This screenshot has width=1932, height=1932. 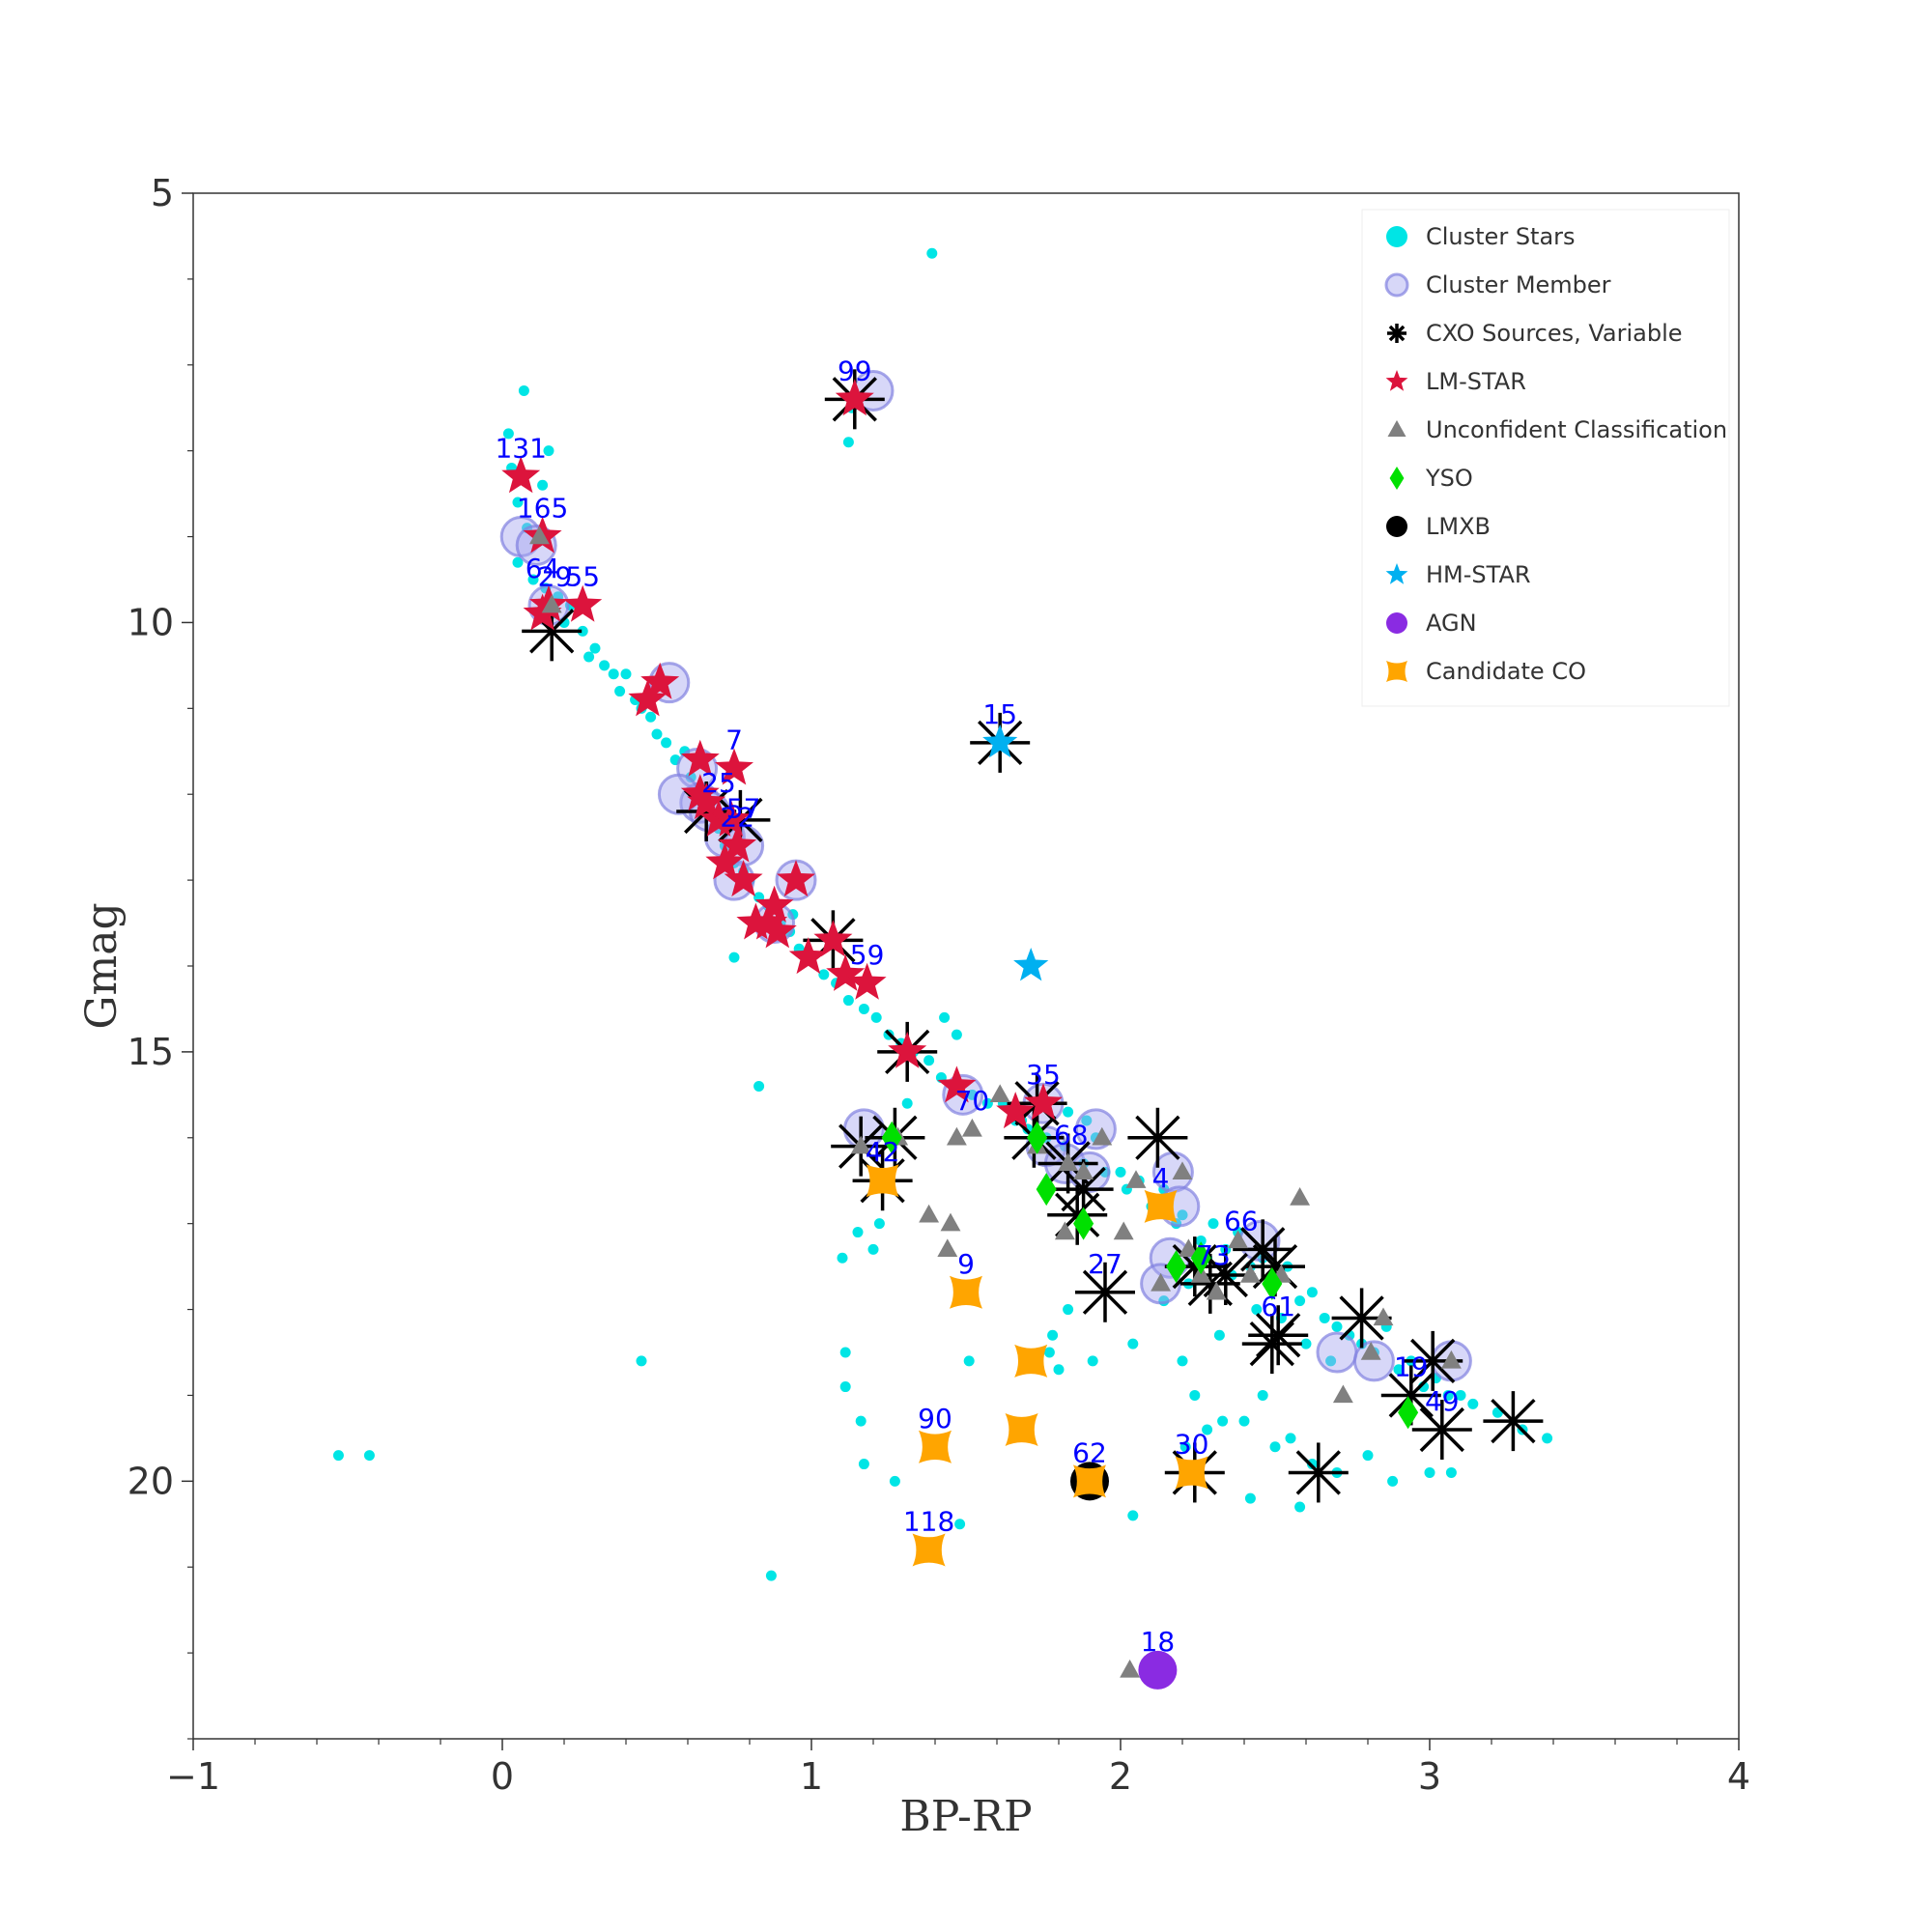 I want to click on point-label: 22, so click(x=737, y=818).